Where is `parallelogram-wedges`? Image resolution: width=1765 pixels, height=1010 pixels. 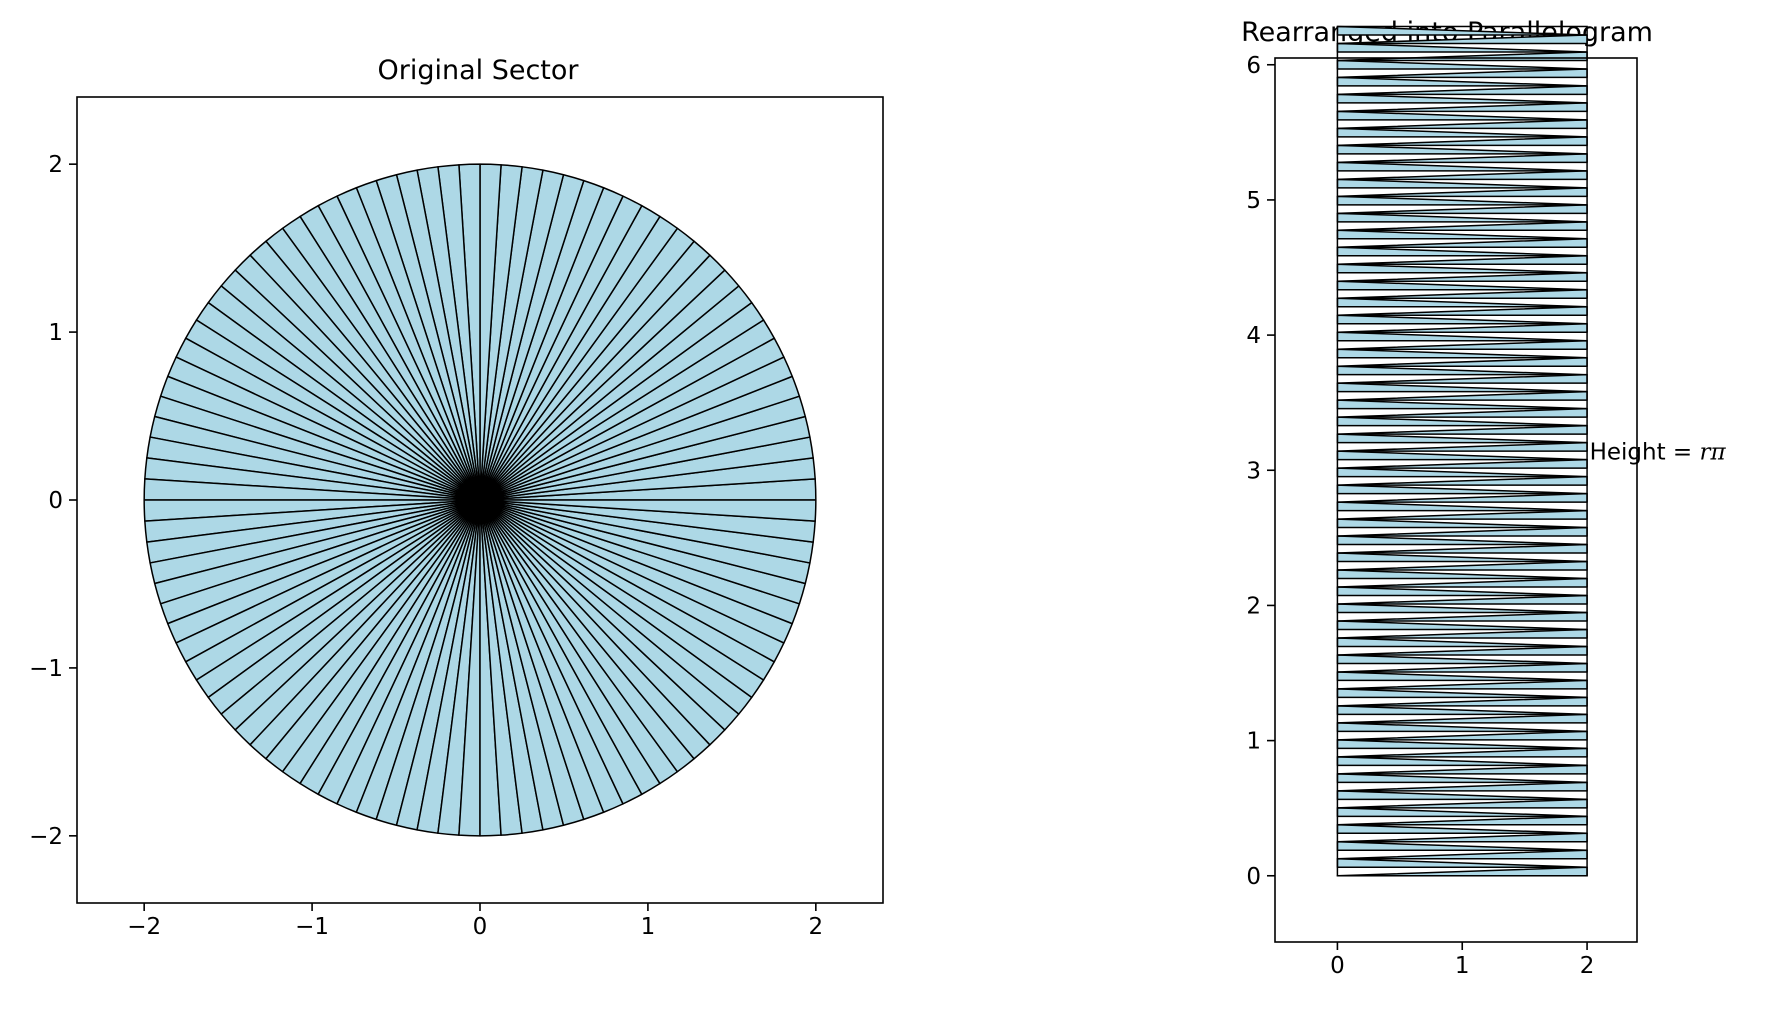 parallelogram-wedges is located at coordinates (1462, 451).